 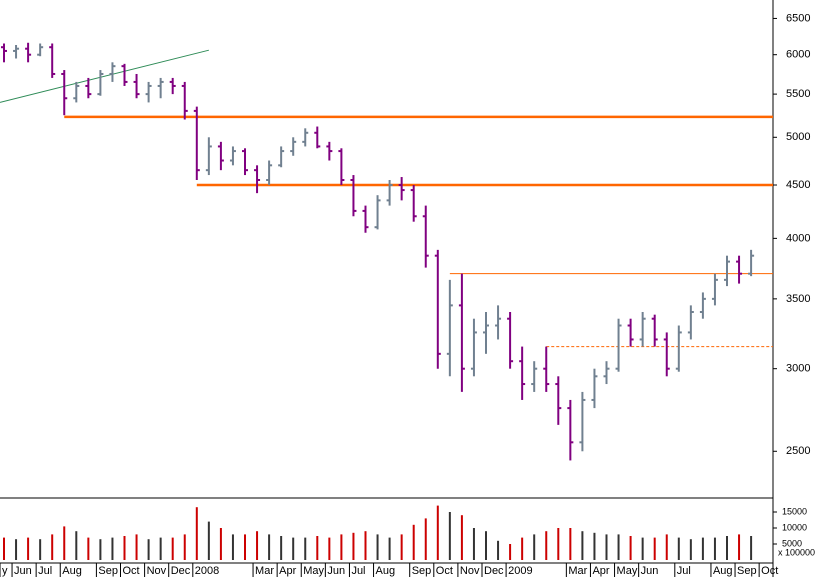 What do you see at coordinates (794, 511) in the screenshot?
I see `volume-tick-label: 15000` at bounding box center [794, 511].